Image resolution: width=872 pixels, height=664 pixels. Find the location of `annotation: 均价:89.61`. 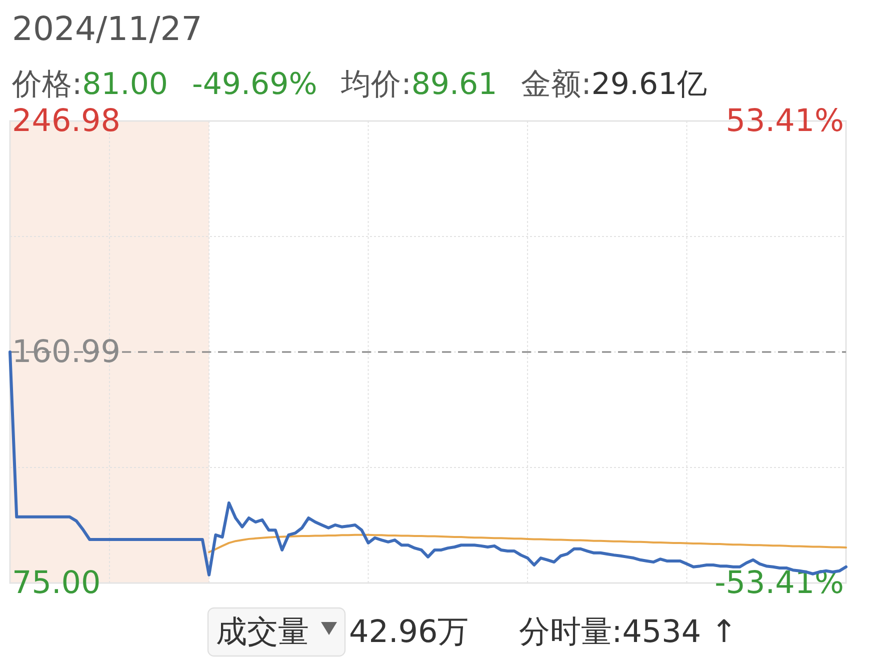

annotation: 均价:89.61 is located at coordinates (419, 84).